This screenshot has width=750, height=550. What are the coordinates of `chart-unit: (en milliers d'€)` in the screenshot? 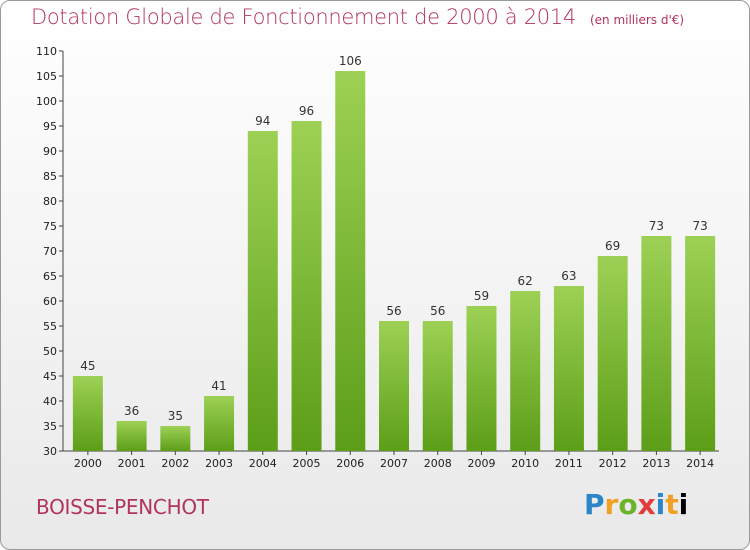 It's located at (637, 20).